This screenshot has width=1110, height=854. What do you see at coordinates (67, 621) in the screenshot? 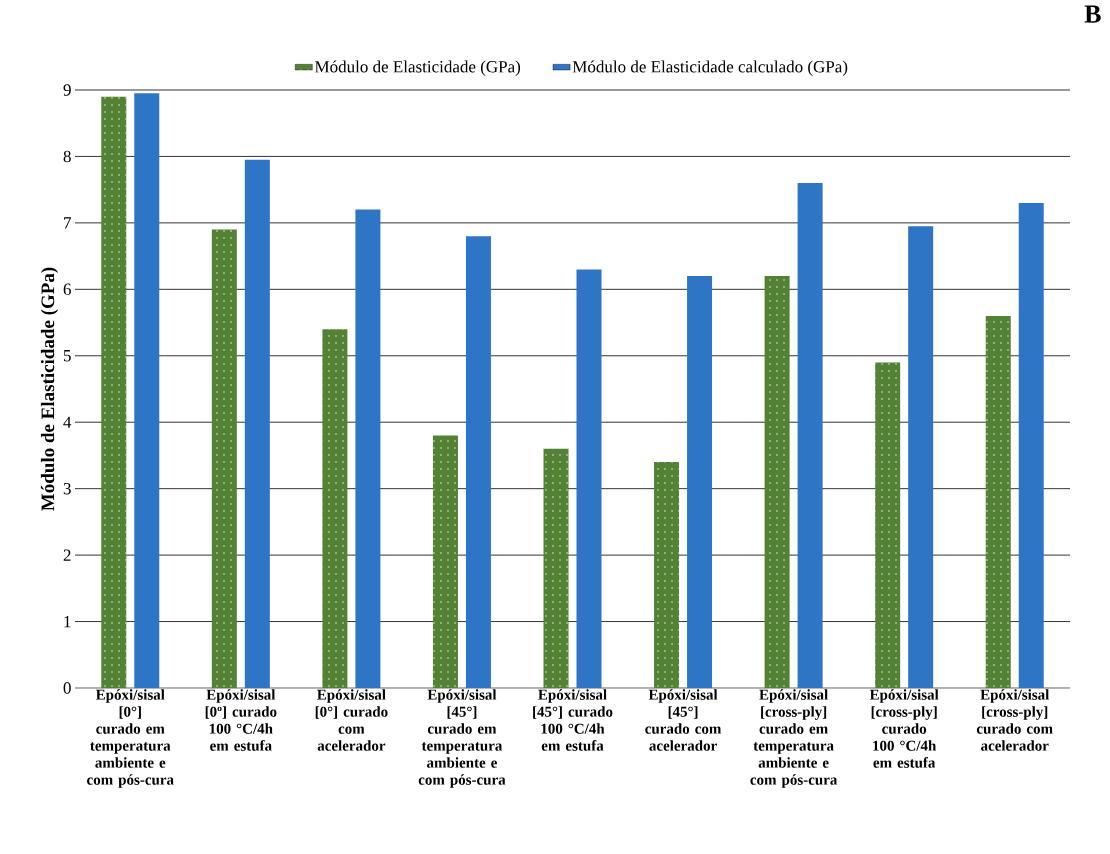
I see `y-tick-label: 1` at bounding box center [67, 621].